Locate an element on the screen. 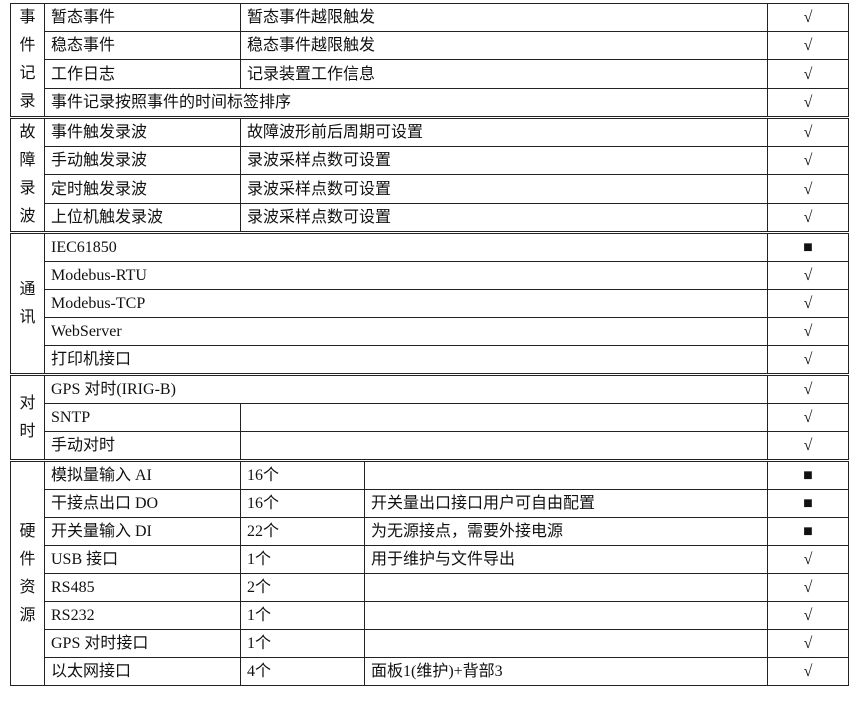 This screenshot has height=719, width=860. section-title: 对时 is located at coordinates (27, 417).